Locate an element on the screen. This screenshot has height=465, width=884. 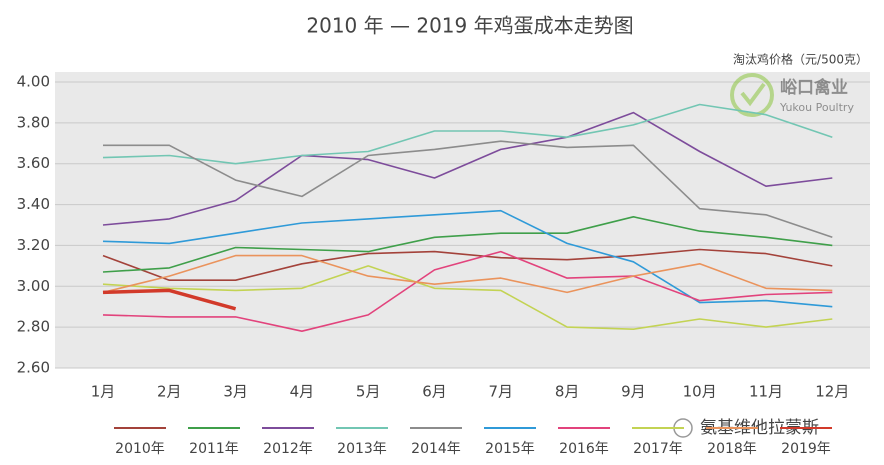
unit-label: 淘汰鸡价格（元/500克） is located at coordinates (800, 59).